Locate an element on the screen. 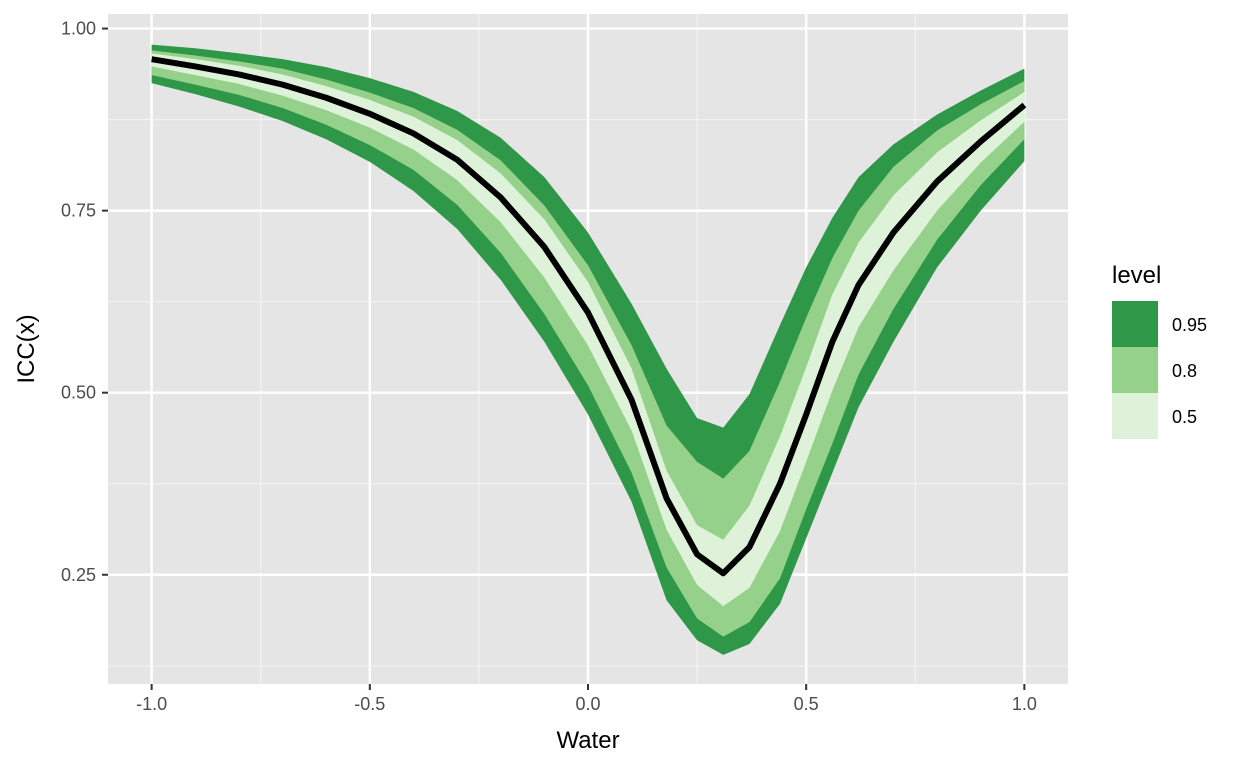  x-tick-label: -1.0 is located at coordinates (151, 704).